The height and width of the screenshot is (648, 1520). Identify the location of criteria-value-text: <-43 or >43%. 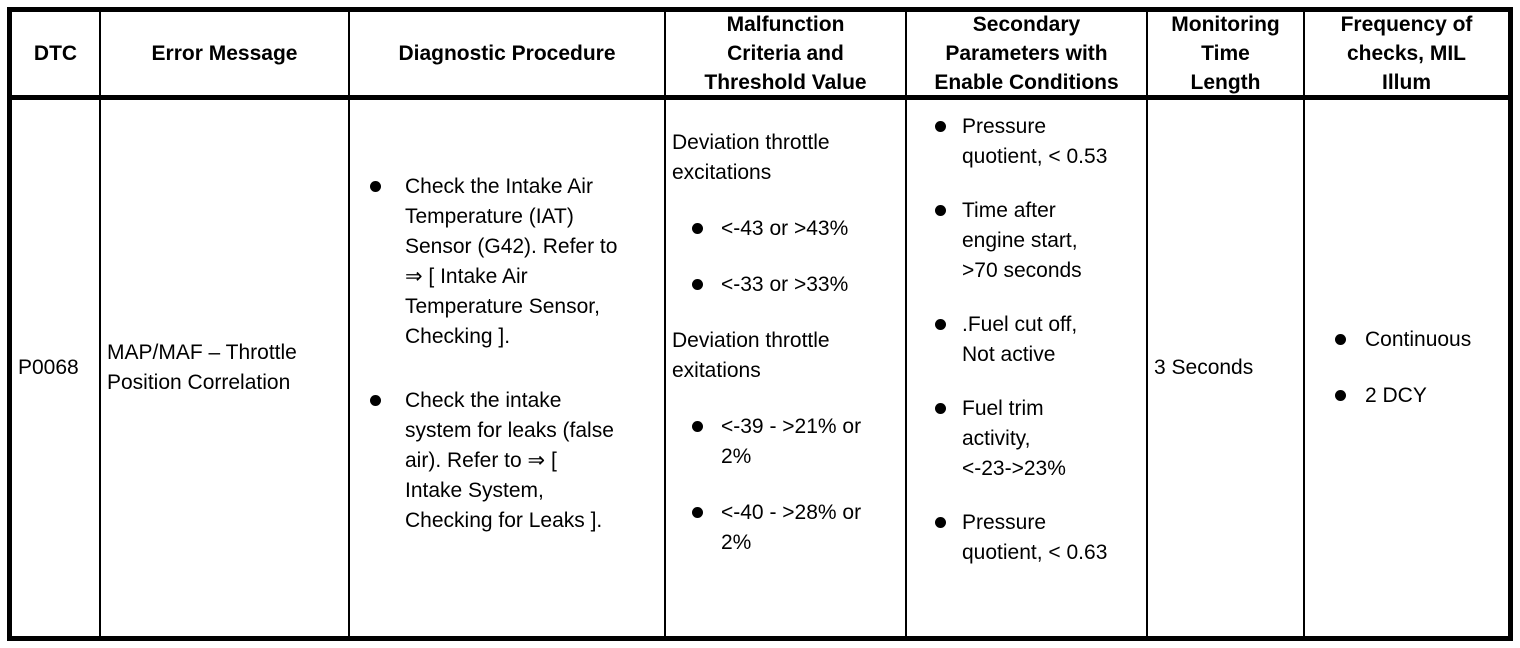
(785, 228).